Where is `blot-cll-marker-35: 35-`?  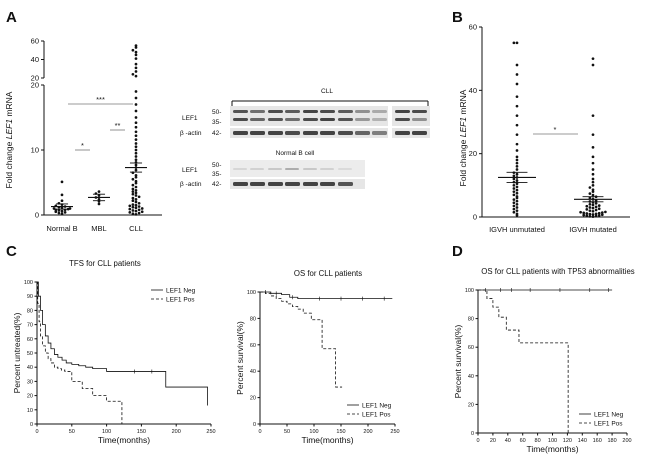
blot-cll-marker-35: 35- is located at coordinates (216, 122).